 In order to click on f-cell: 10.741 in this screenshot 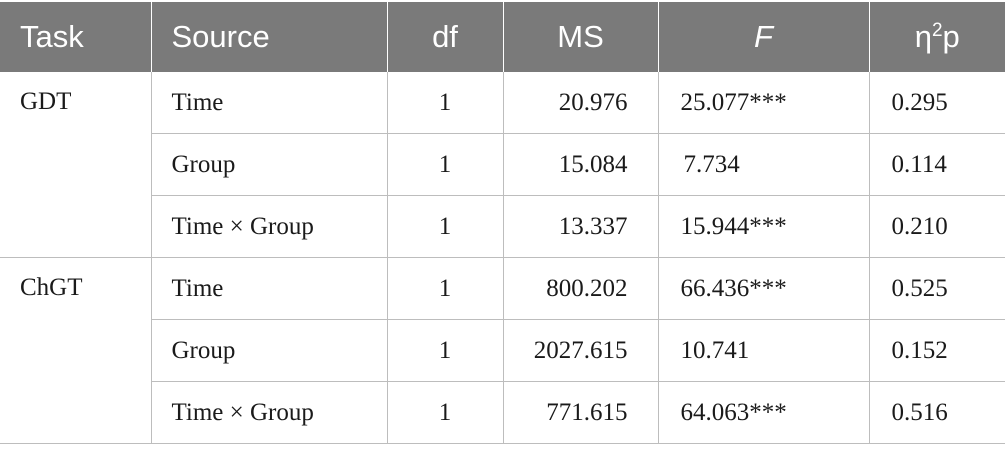, I will do `click(764, 350)`.